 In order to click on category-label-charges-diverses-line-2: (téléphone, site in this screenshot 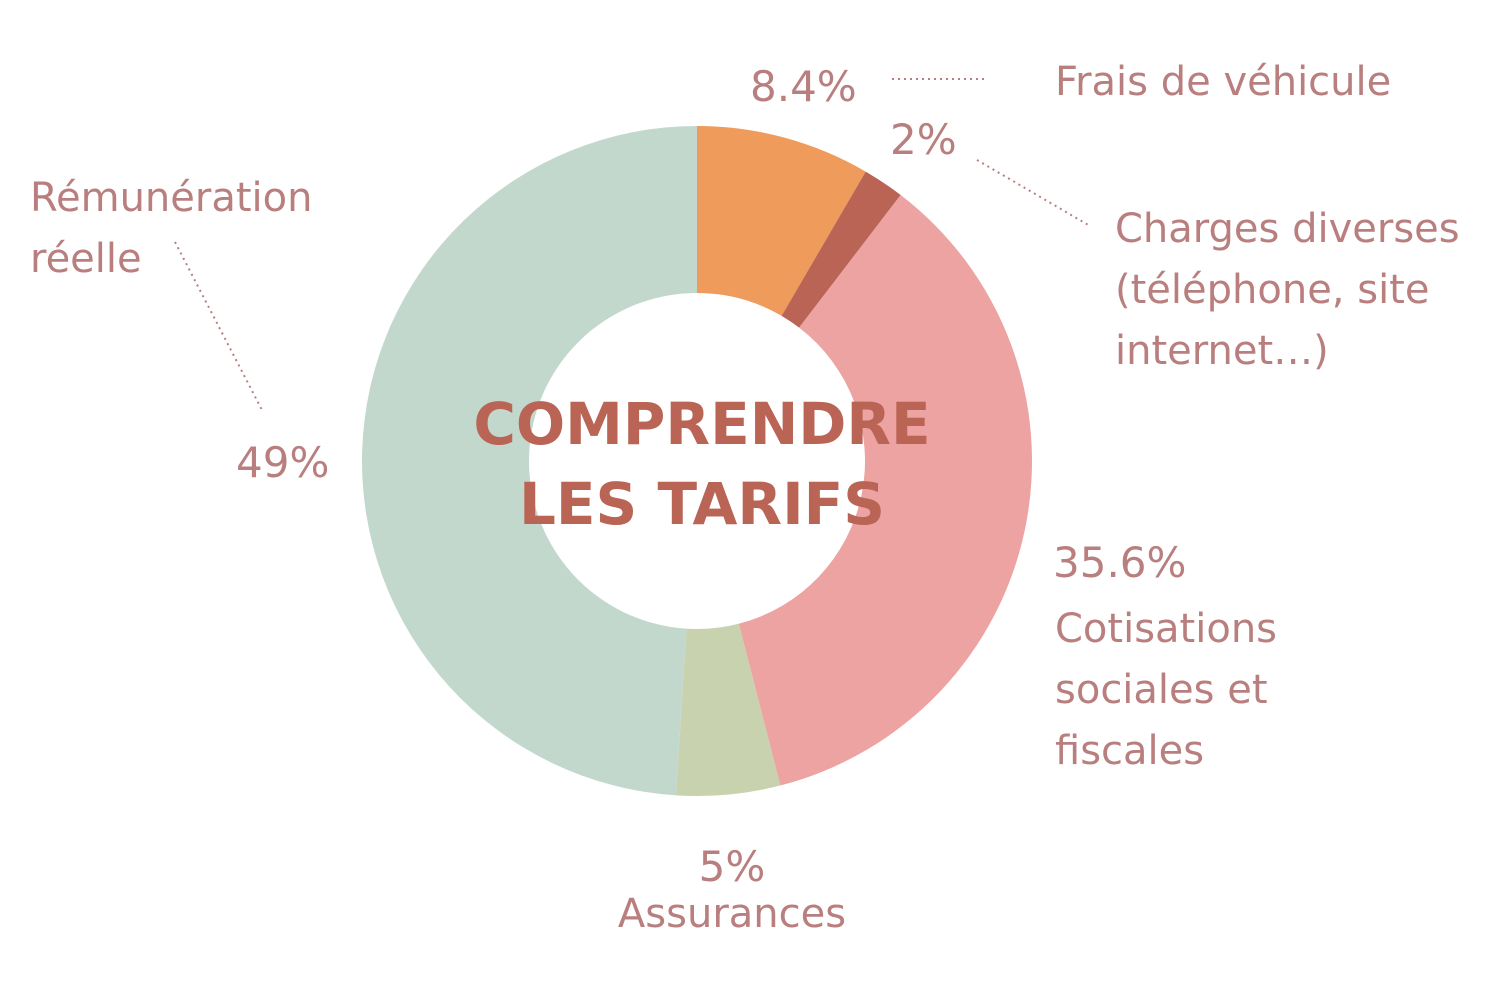, I will do `click(1272, 290)`.